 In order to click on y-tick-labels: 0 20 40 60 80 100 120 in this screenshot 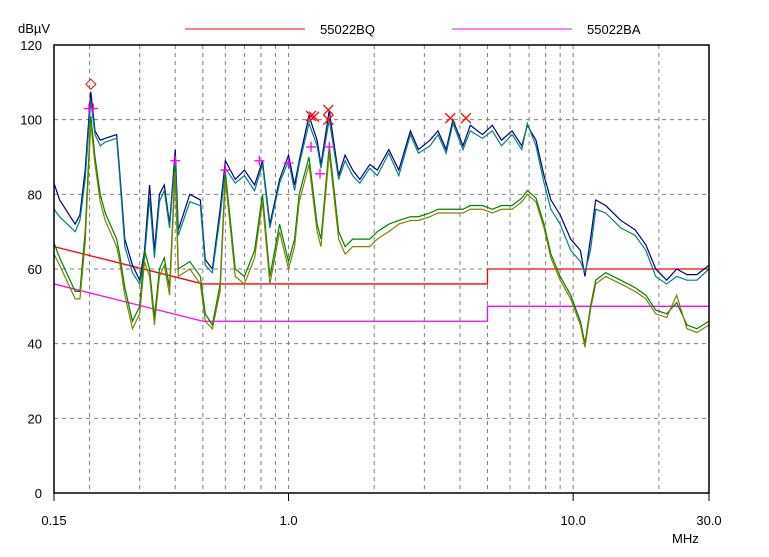, I will do `click(31, 269)`.